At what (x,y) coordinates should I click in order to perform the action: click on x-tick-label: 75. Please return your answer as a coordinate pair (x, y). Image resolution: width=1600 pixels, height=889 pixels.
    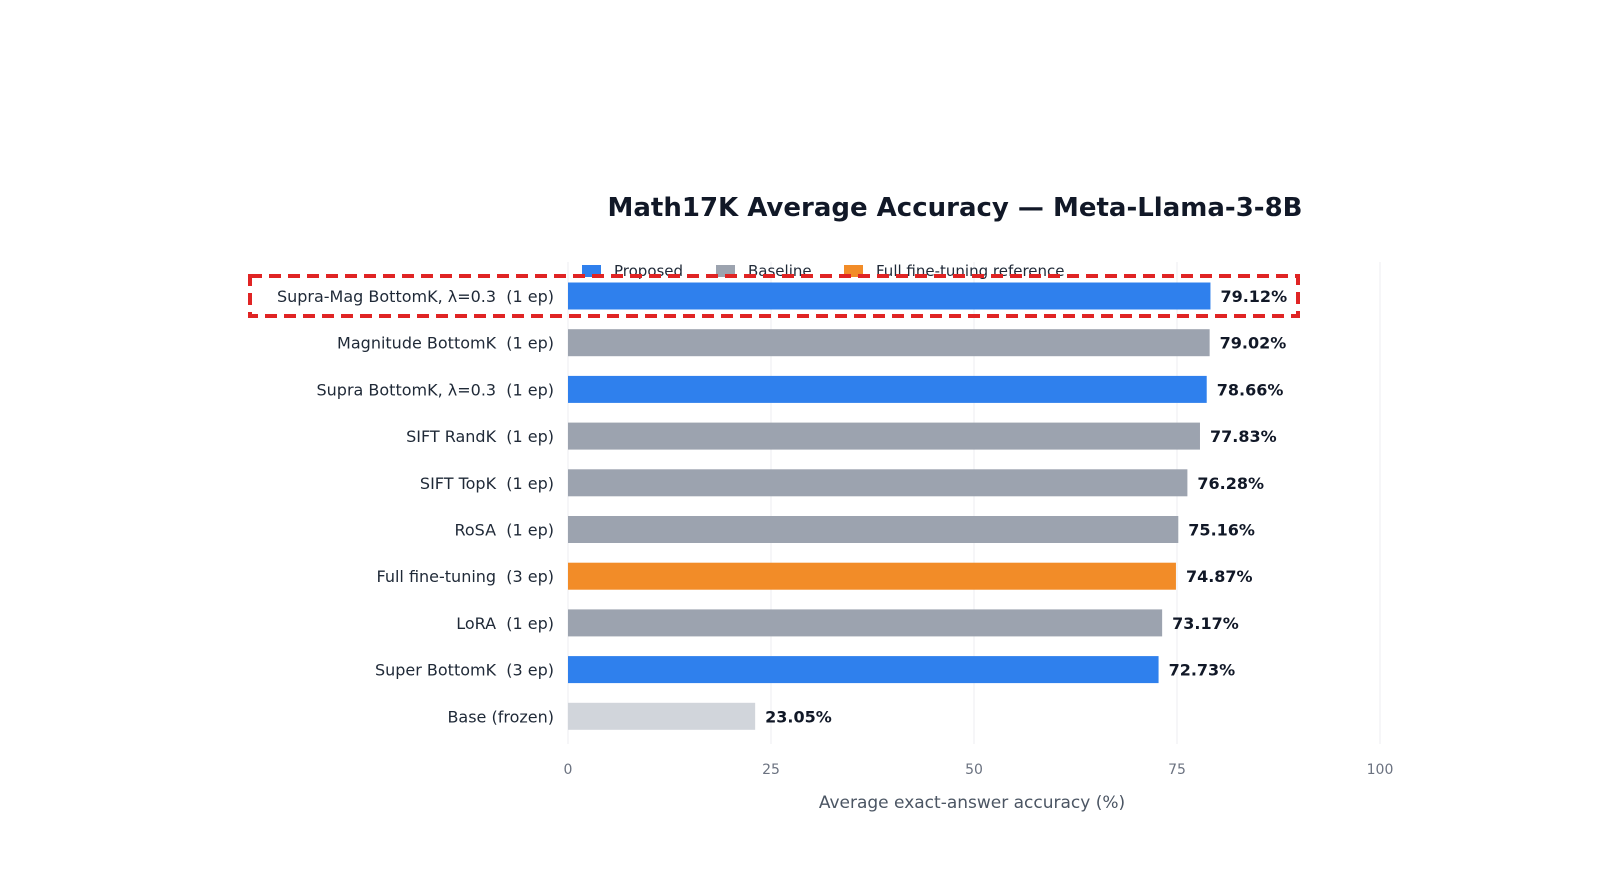
    Looking at the image, I should click on (1177, 770).